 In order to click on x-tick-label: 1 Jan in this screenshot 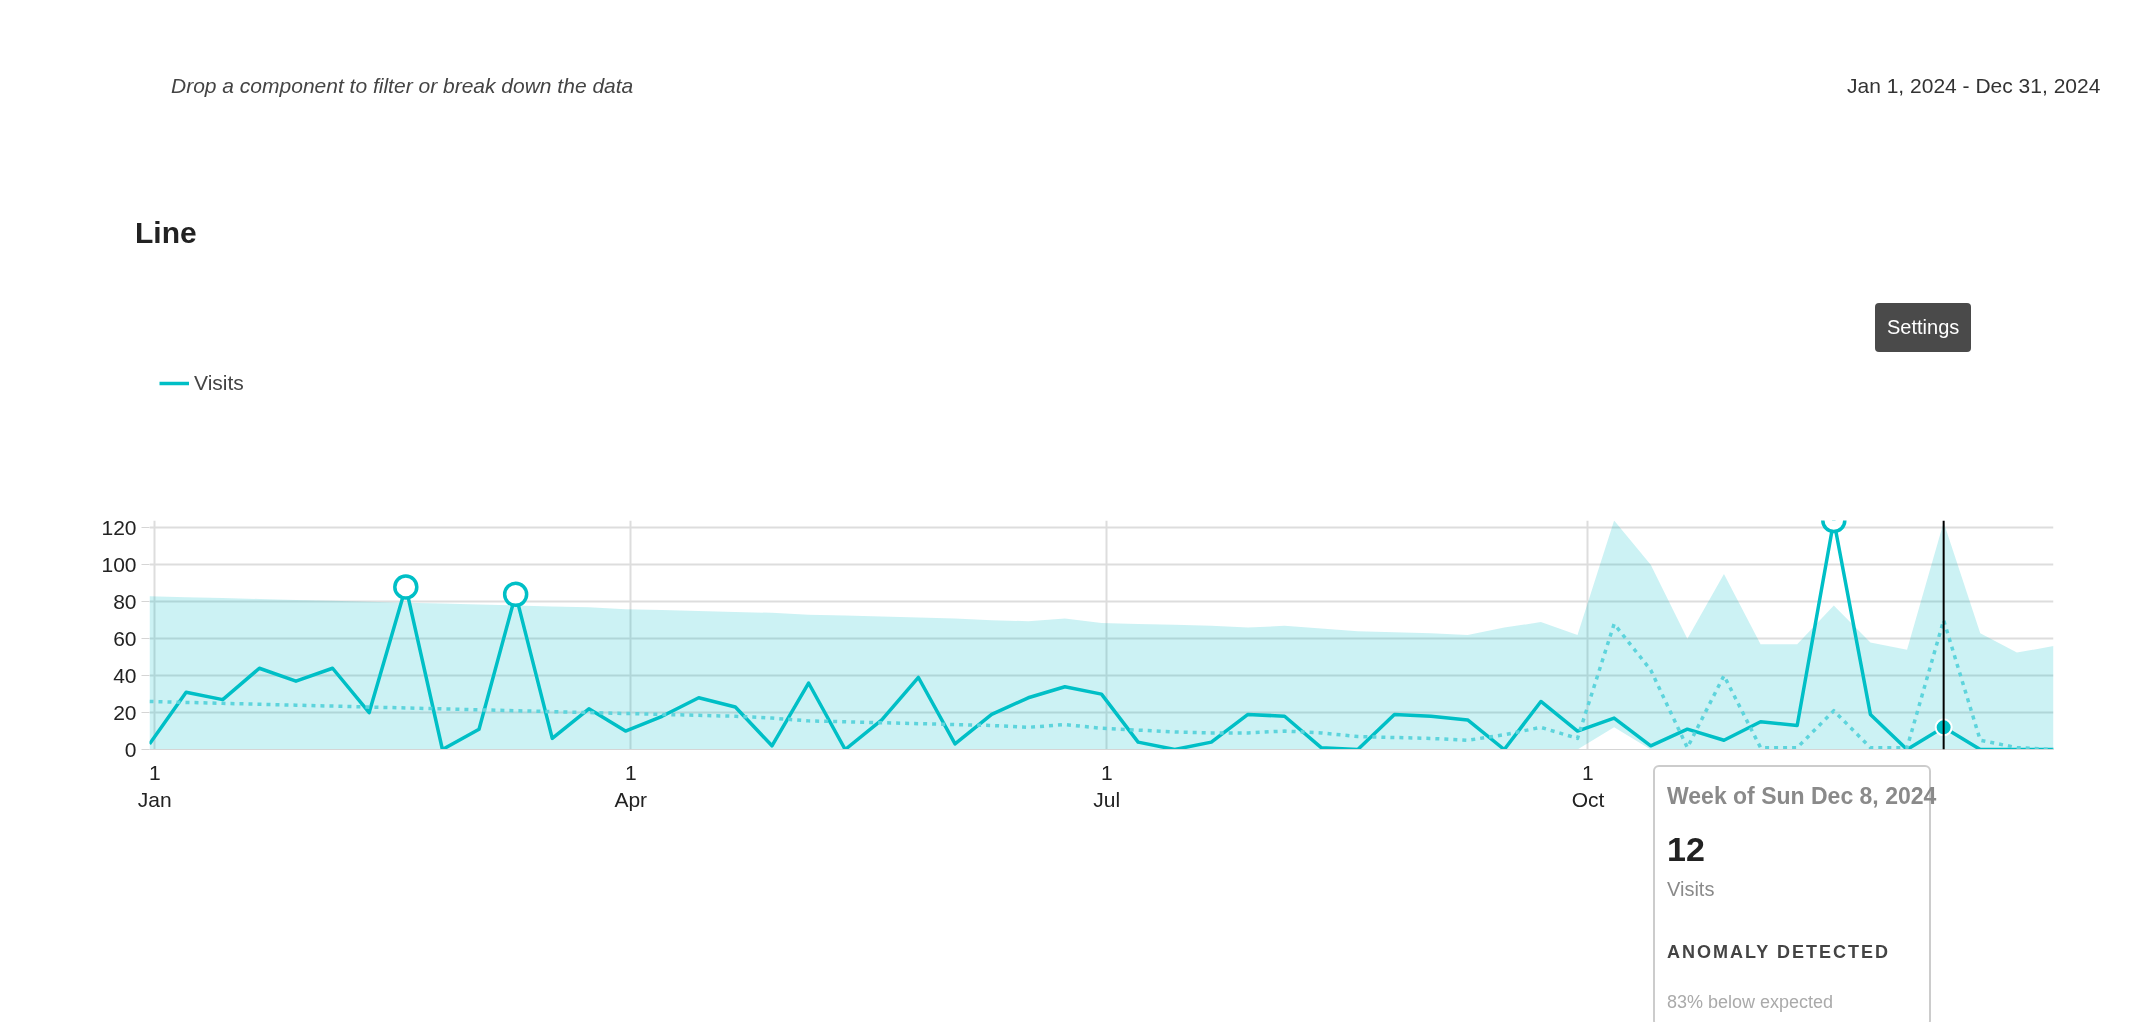, I will do `click(154, 786)`.